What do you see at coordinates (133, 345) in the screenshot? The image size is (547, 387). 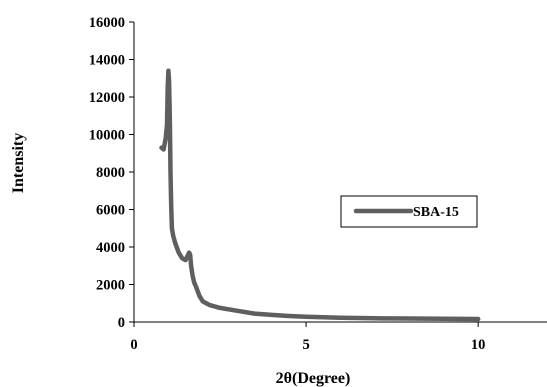 I see `x-tick-label: 0` at bounding box center [133, 345].